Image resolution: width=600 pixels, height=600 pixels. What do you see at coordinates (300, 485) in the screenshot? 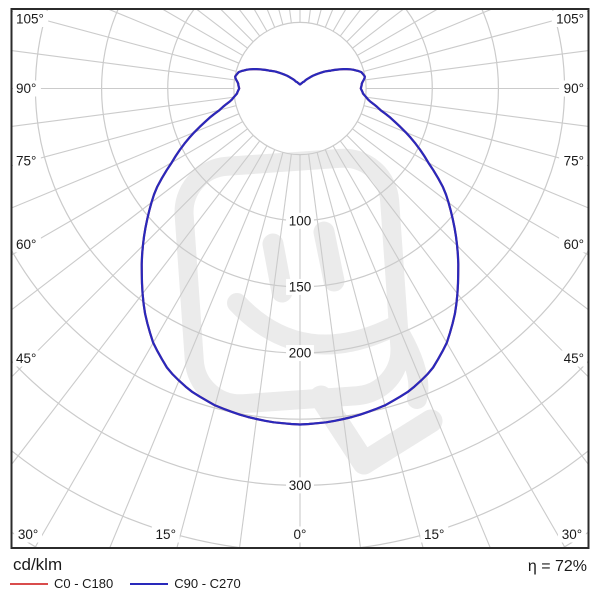
I see `svg-text: 300` at bounding box center [300, 485].